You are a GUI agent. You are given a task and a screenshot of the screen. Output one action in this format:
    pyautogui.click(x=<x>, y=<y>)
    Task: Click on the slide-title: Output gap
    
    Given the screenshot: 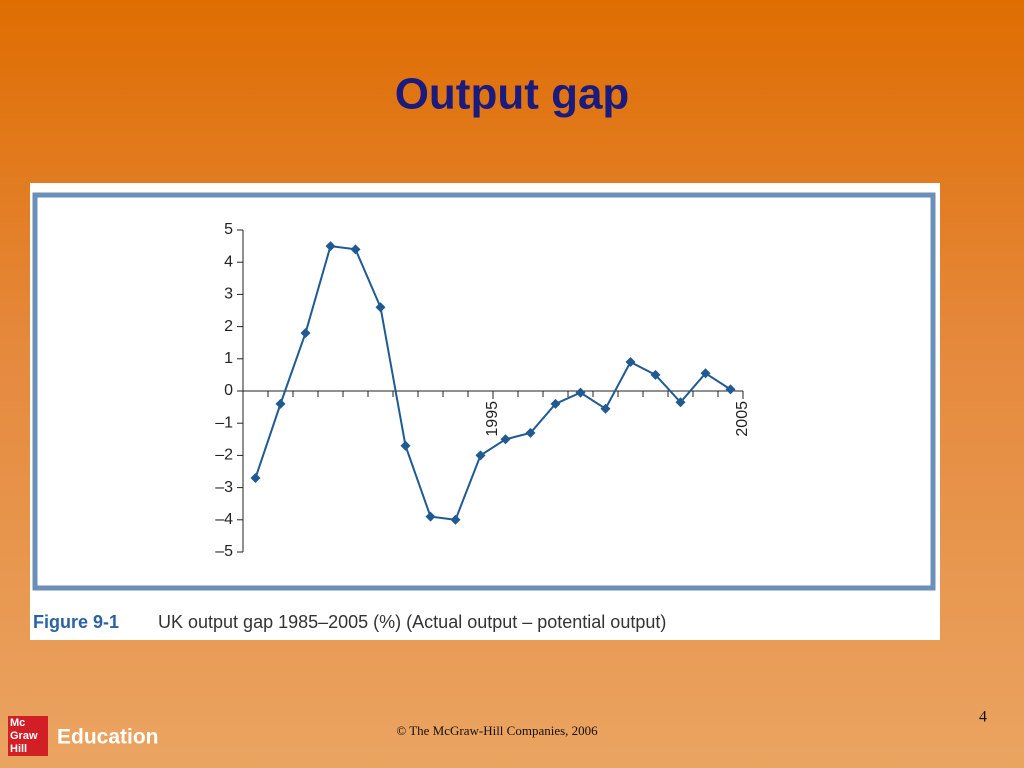 What is the action you would take?
    pyautogui.click(x=512, y=94)
    